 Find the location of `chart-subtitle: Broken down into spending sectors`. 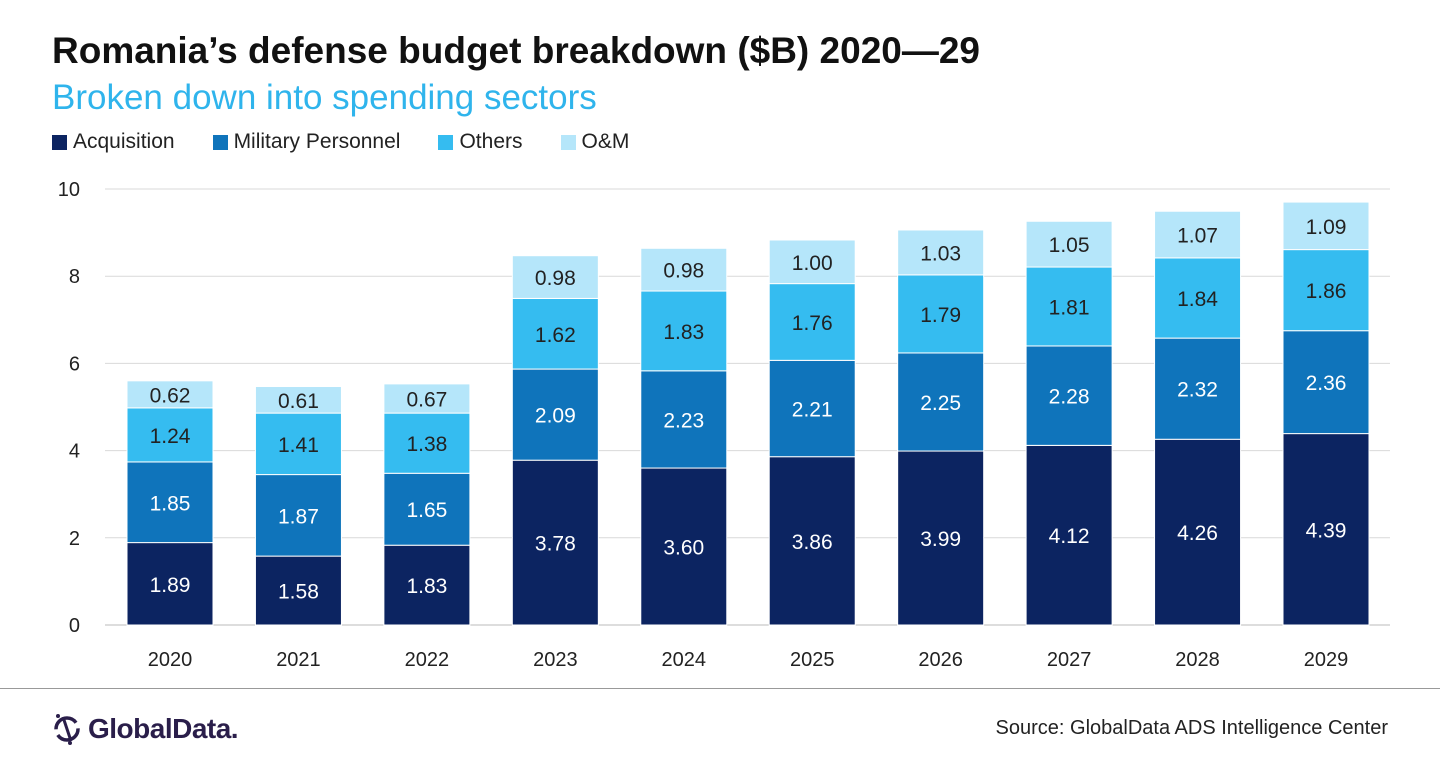

chart-subtitle: Broken down into spending sectors is located at coordinates (324, 97).